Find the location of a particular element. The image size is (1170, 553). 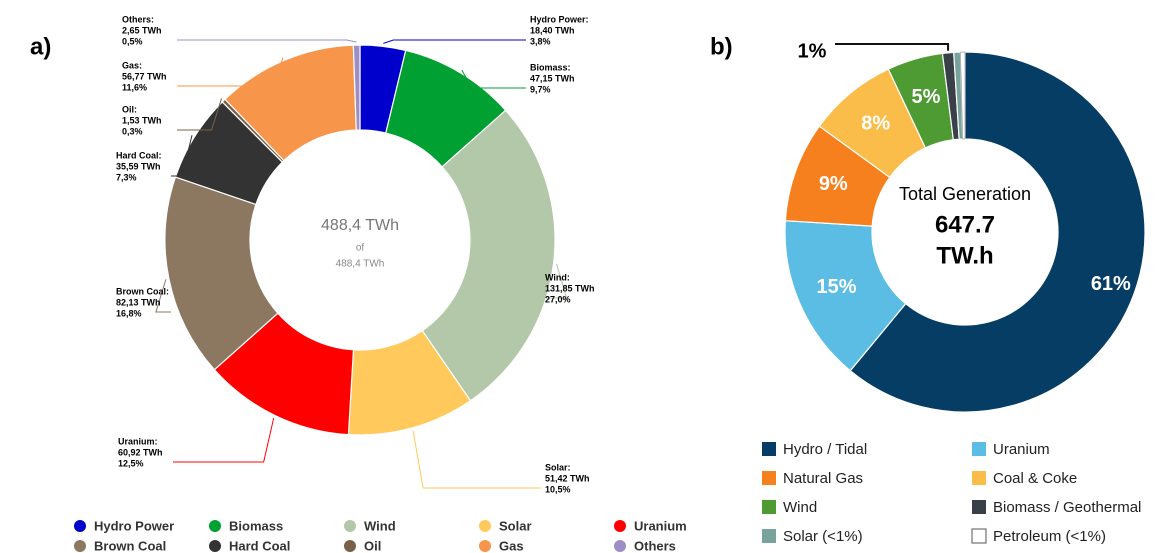

callout-value: 1,53 TWh is located at coordinates (142, 120).